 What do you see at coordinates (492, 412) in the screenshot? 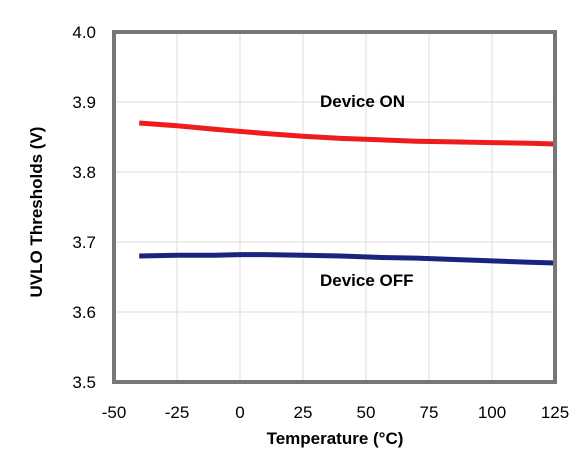
I see `x-tick-label: 100` at bounding box center [492, 412].